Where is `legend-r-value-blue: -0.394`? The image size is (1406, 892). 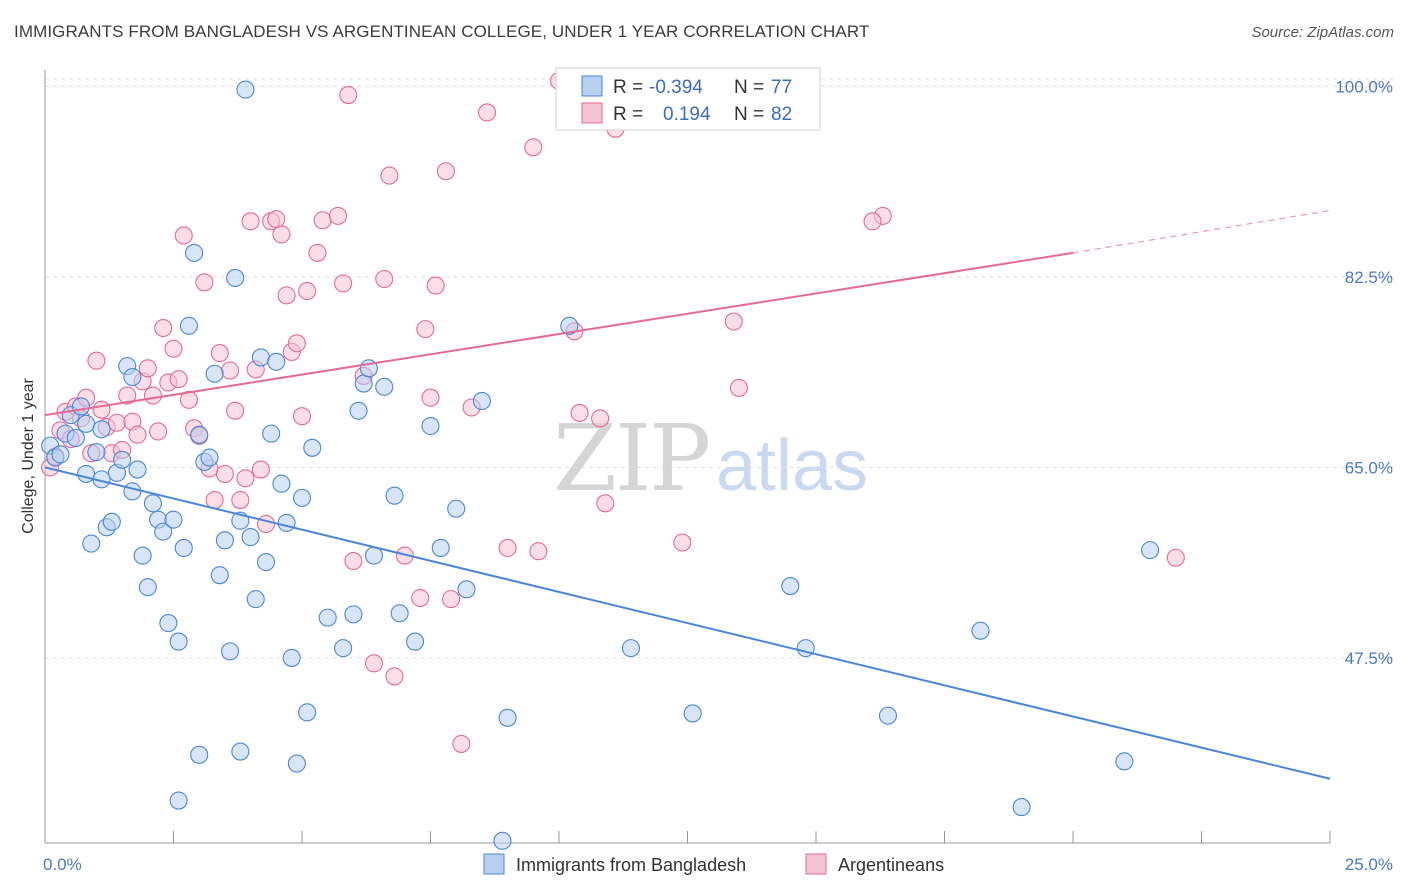
legend-r-value-blue: -0.394 is located at coordinates (676, 87).